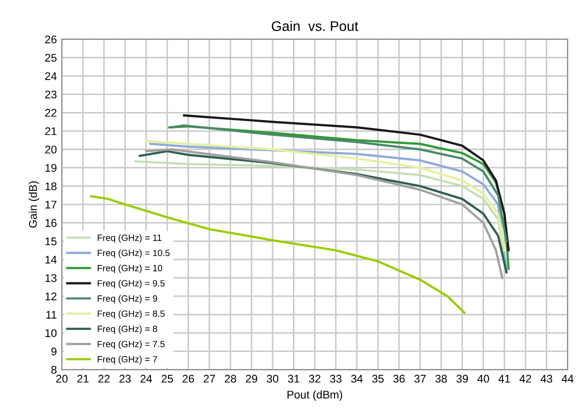 The height and width of the screenshot is (413, 578). What do you see at coordinates (131, 284) in the screenshot?
I see `legend-label: Freq (GHz) = 9.5` at bounding box center [131, 284].